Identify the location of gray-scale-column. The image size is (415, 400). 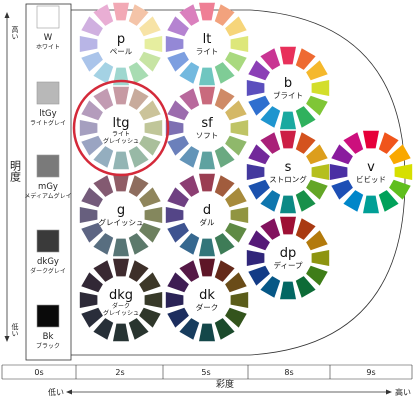
(48, 182).